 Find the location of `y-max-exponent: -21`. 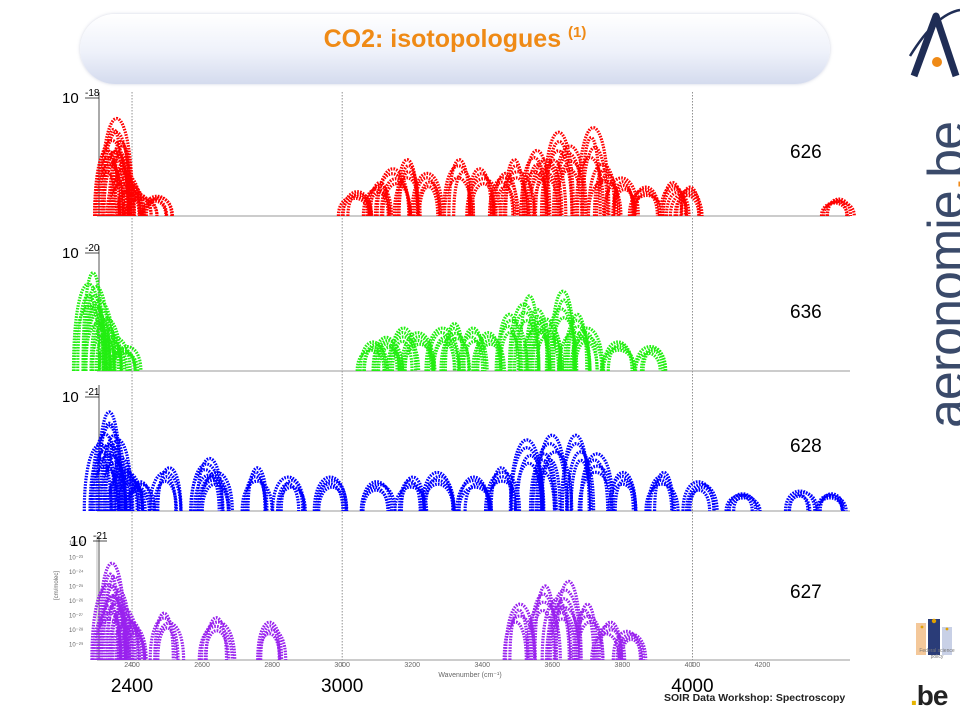

y-max-exponent: -21 is located at coordinates (92, 392).